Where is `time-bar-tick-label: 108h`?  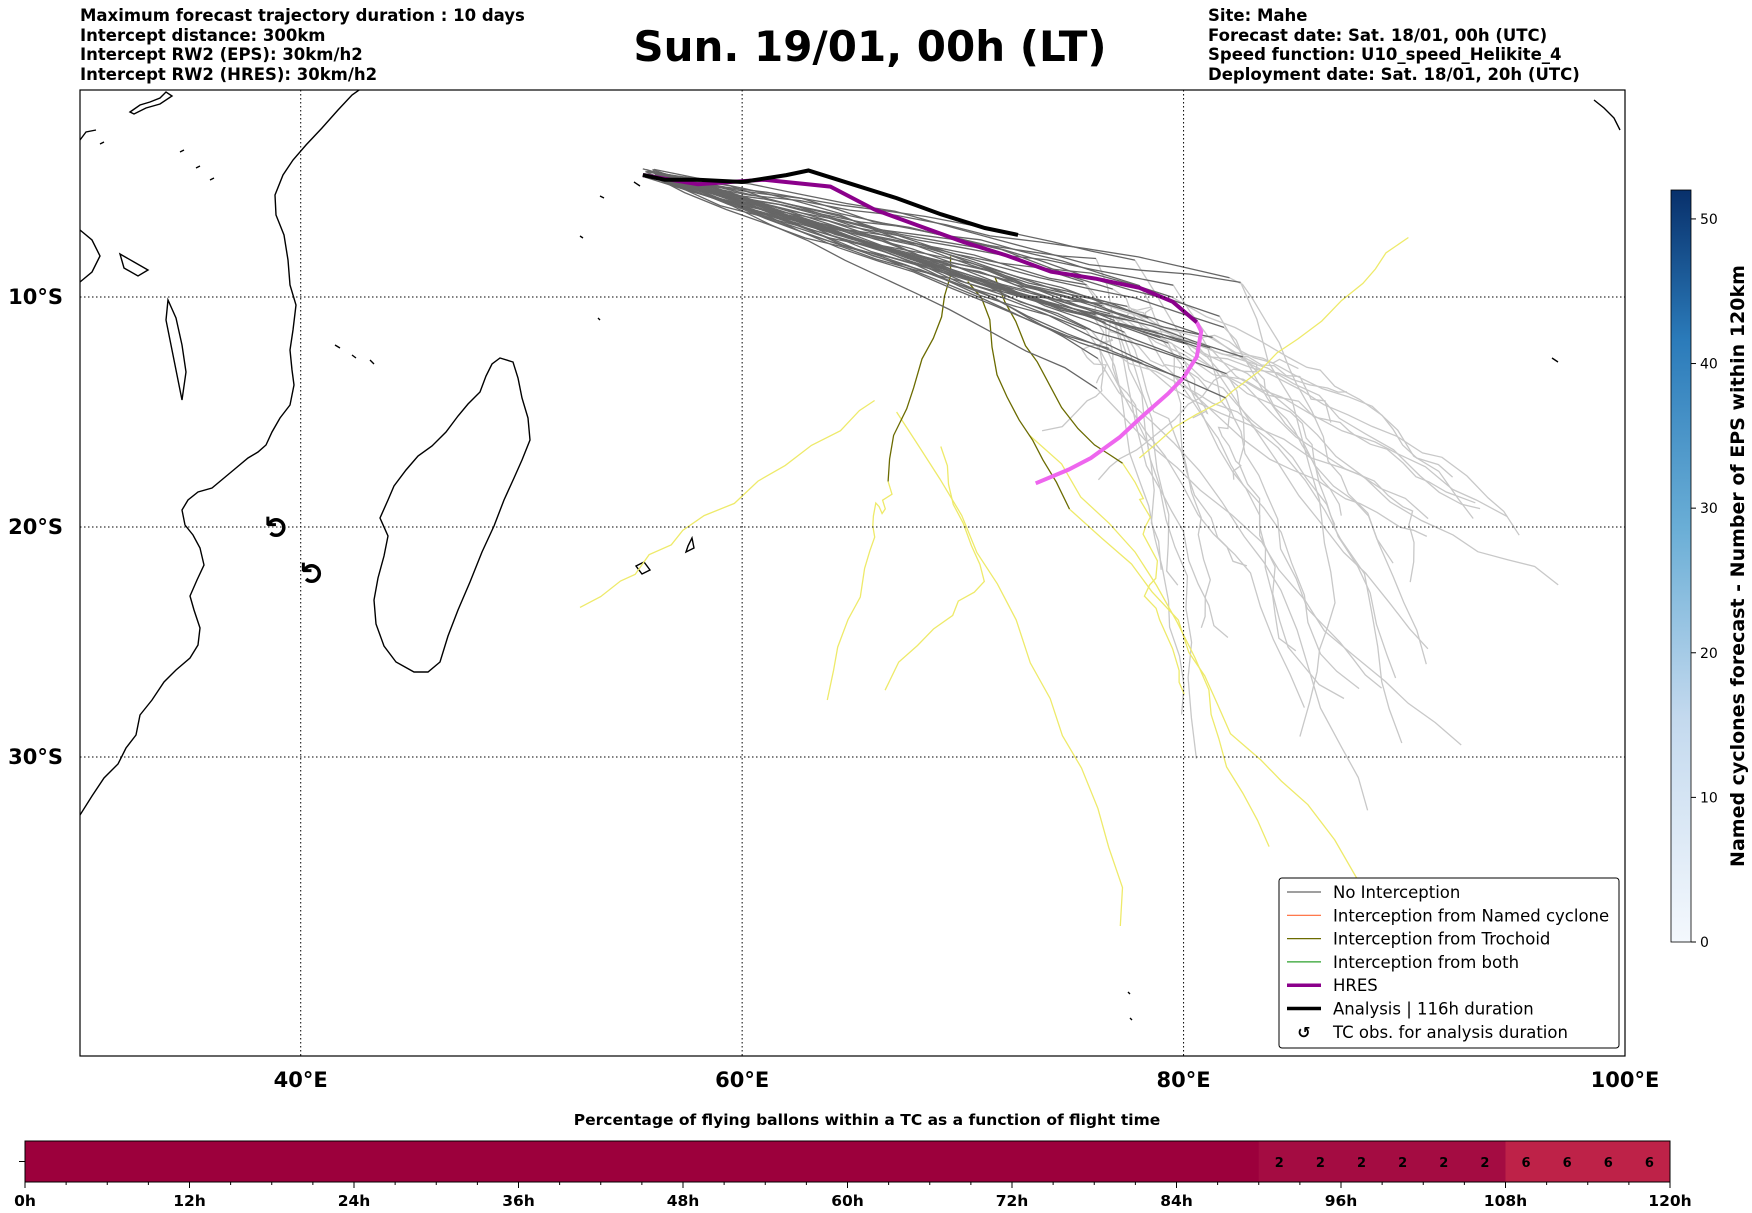
time-bar-tick-label: 108h is located at coordinates (1505, 1201).